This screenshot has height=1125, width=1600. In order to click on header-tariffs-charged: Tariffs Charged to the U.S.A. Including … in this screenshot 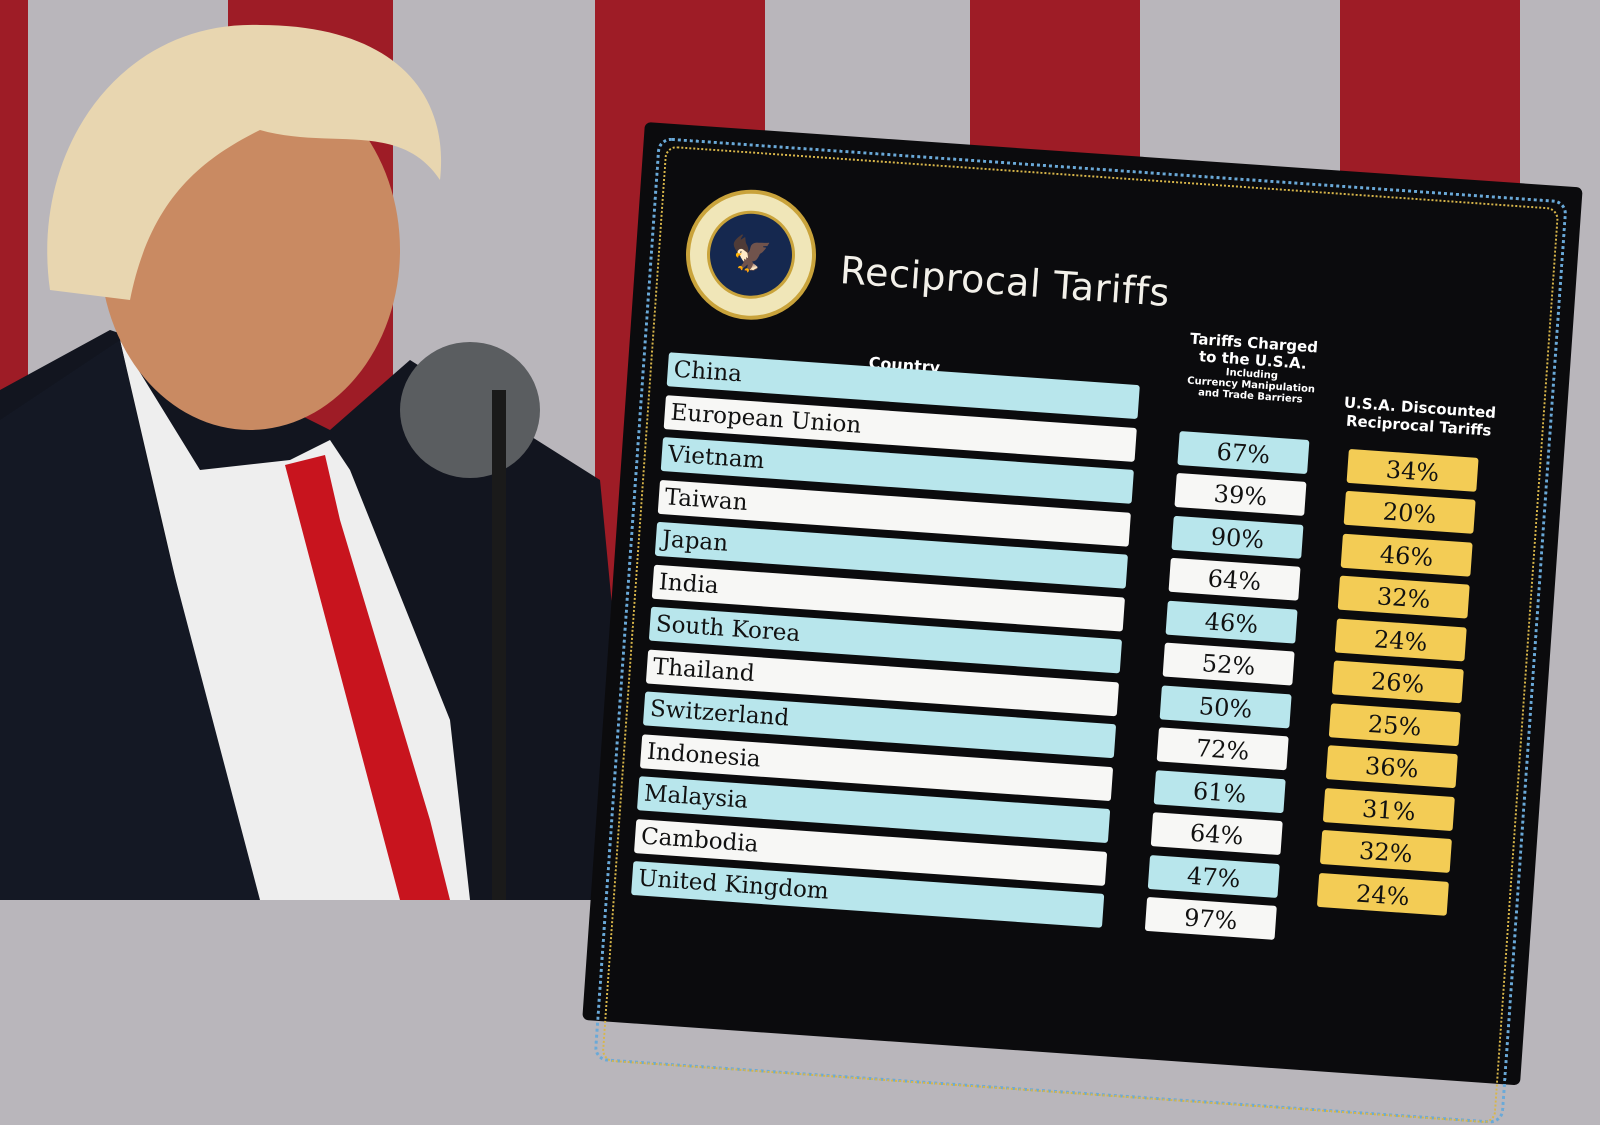, I will do `click(1252, 368)`.